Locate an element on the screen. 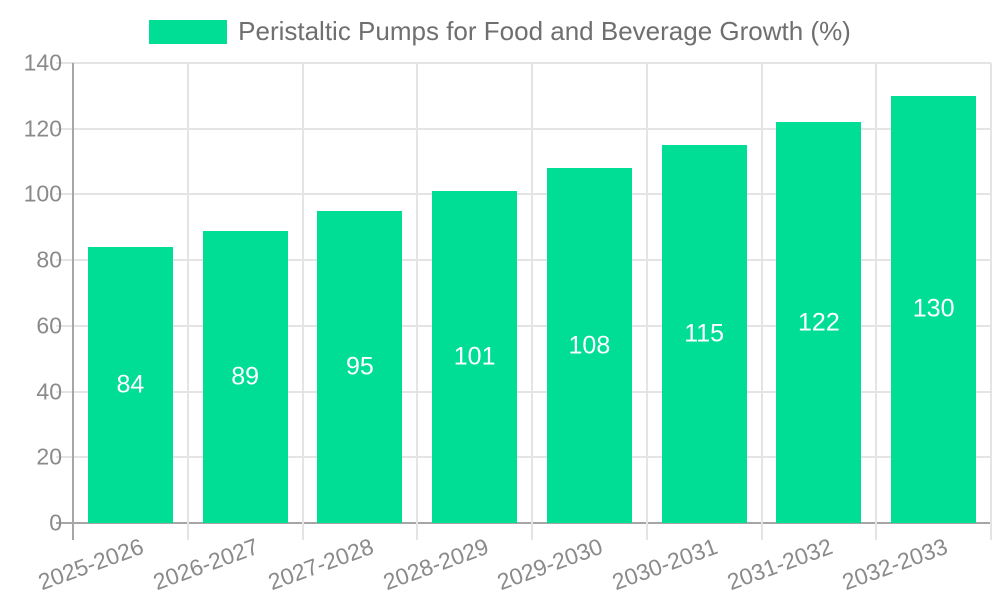 Image resolution: width=1000 pixels, height=600 pixels. bar-value-label: 84 is located at coordinates (130, 384).